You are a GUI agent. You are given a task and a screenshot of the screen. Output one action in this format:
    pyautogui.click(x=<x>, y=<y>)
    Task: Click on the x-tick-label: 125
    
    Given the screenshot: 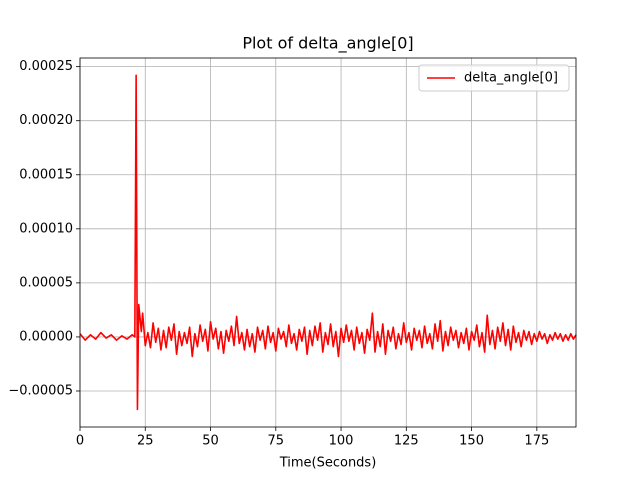 What is the action you would take?
    pyautogui.click(x=406, y=441)
    